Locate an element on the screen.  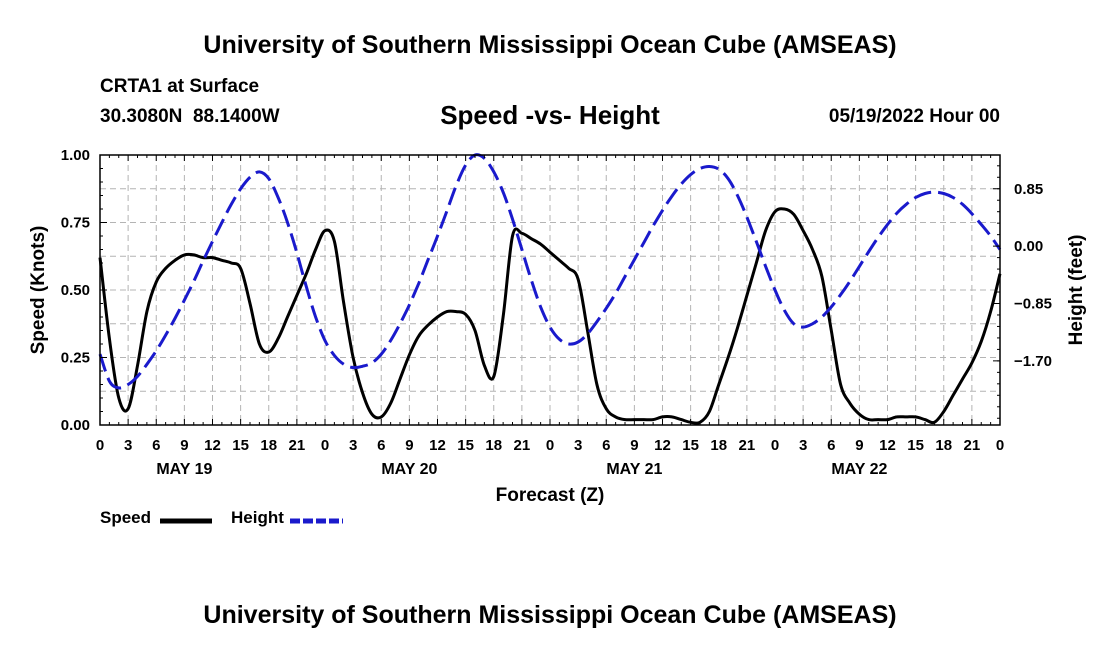
date-label: MAY 21 is located at coordinates (634, 469).